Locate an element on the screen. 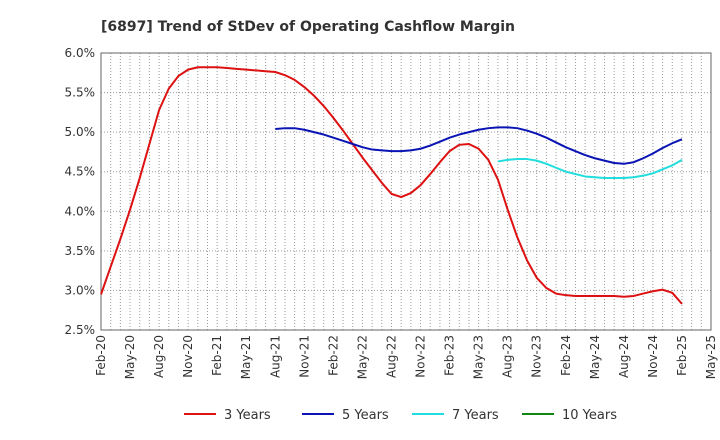 This screenshot has height=440, width=720. x-tick-label: Nov-20 is located at coordinates (188, 356).